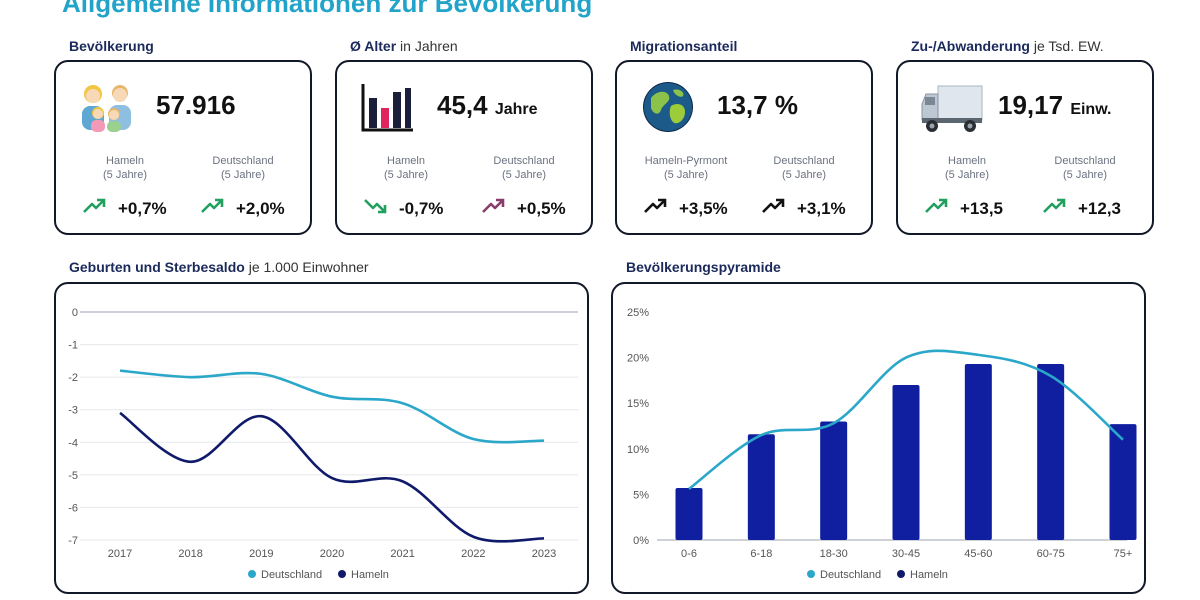 This screenshot has height=600, width=1200. I want to click on y-tick-label: 10%, so click(638, 450).